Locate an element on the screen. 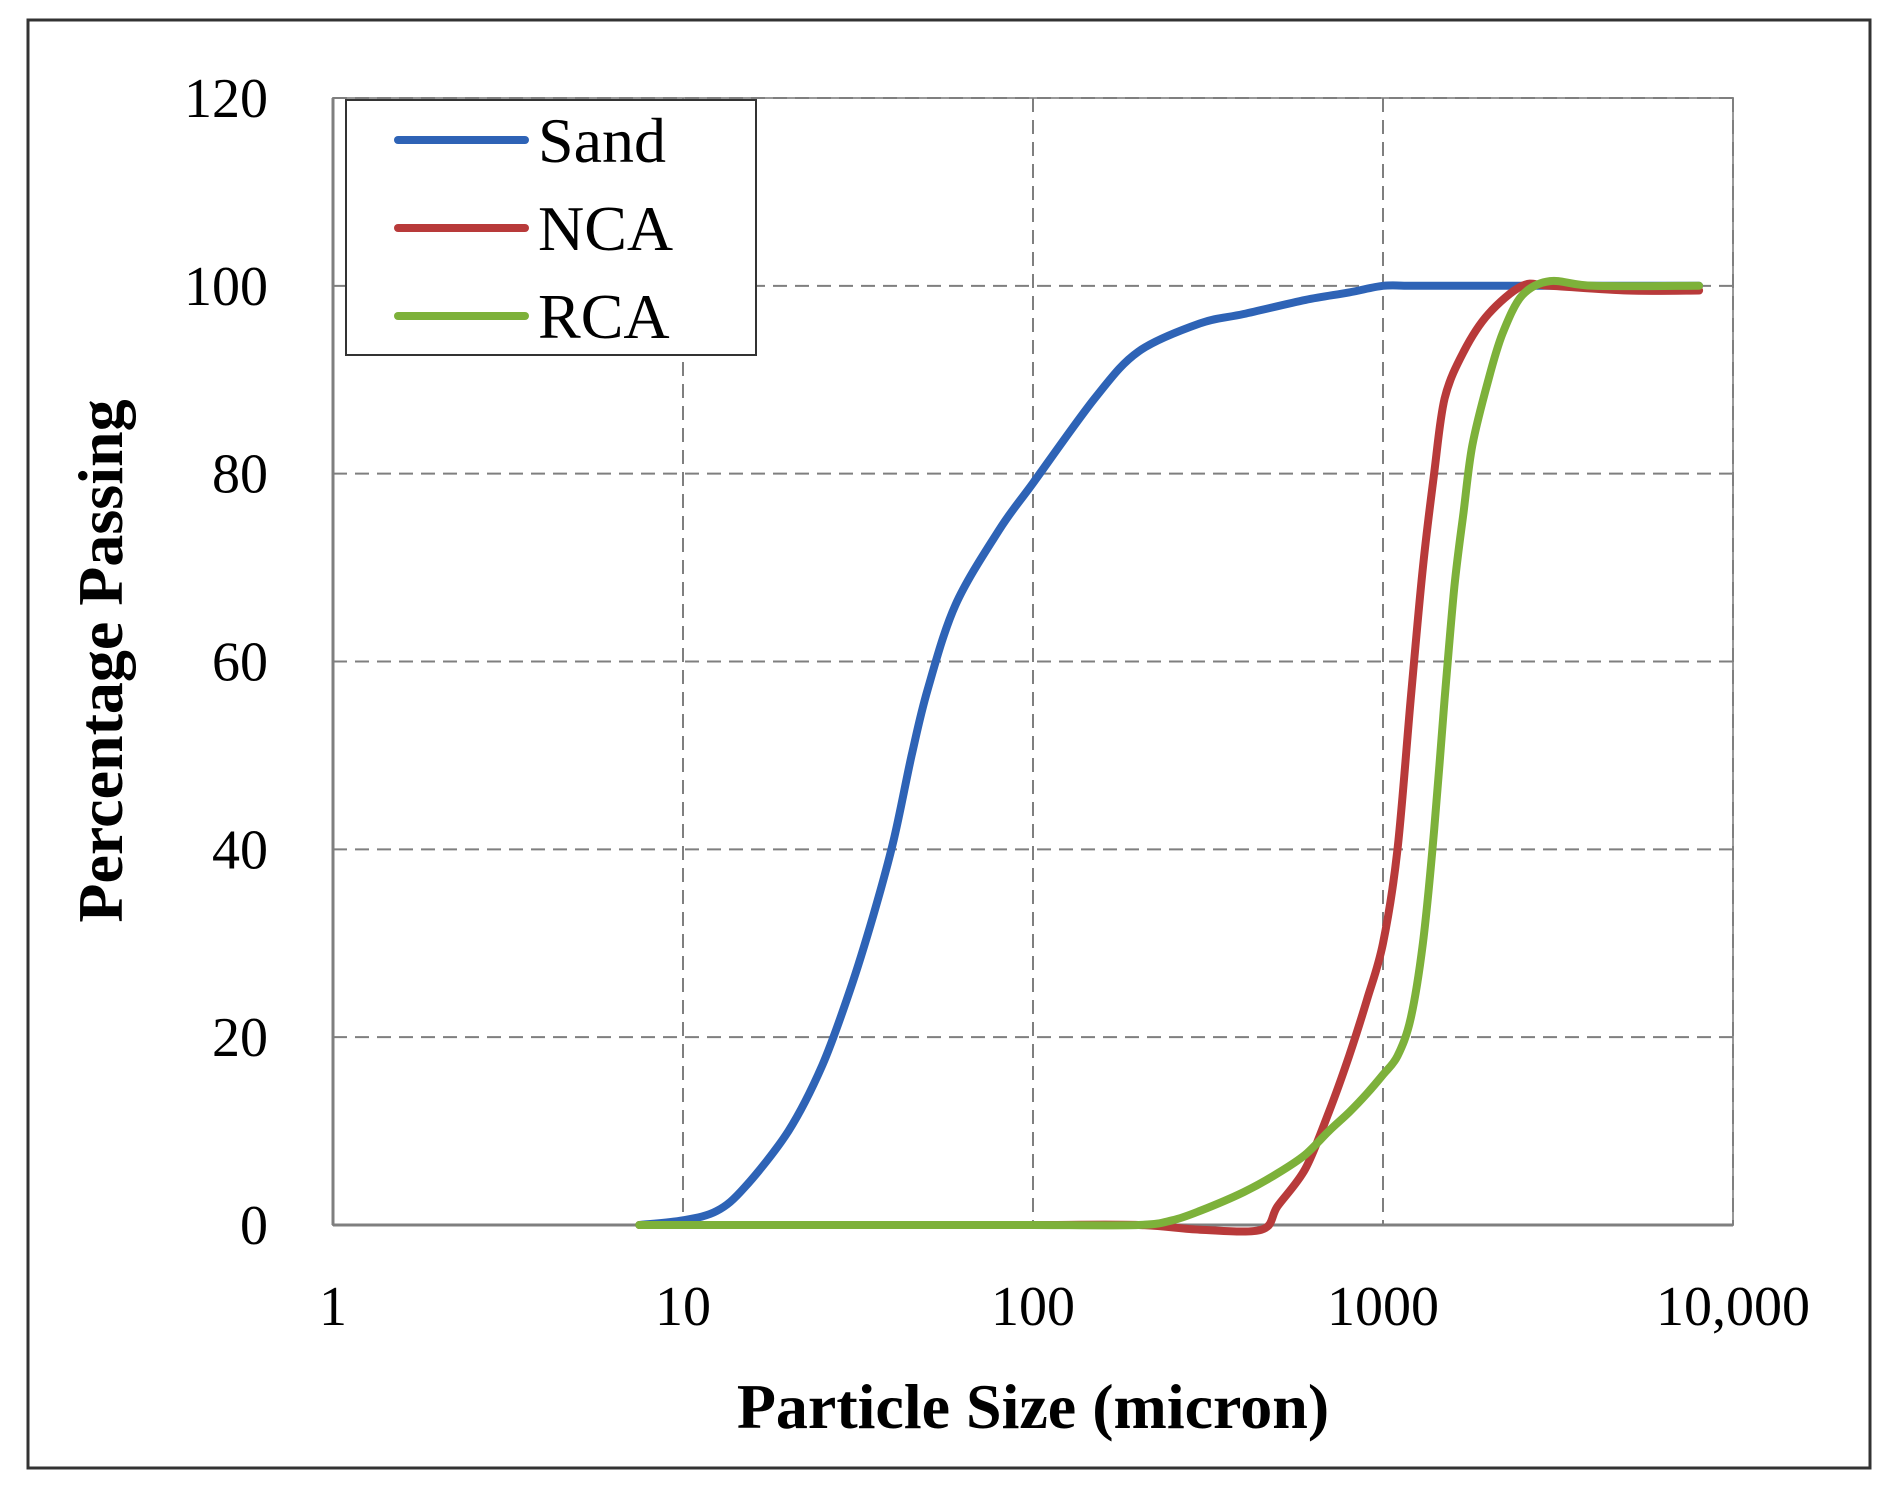  x-tick-label: 1 is located at coordinates (333, 1307).